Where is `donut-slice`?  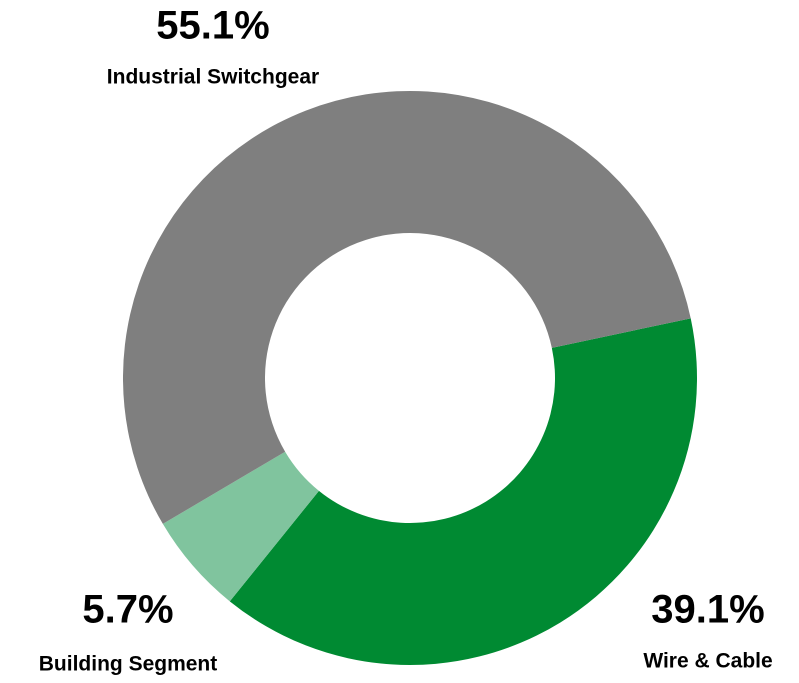
donut-slice is located at coordinates (240, 526).